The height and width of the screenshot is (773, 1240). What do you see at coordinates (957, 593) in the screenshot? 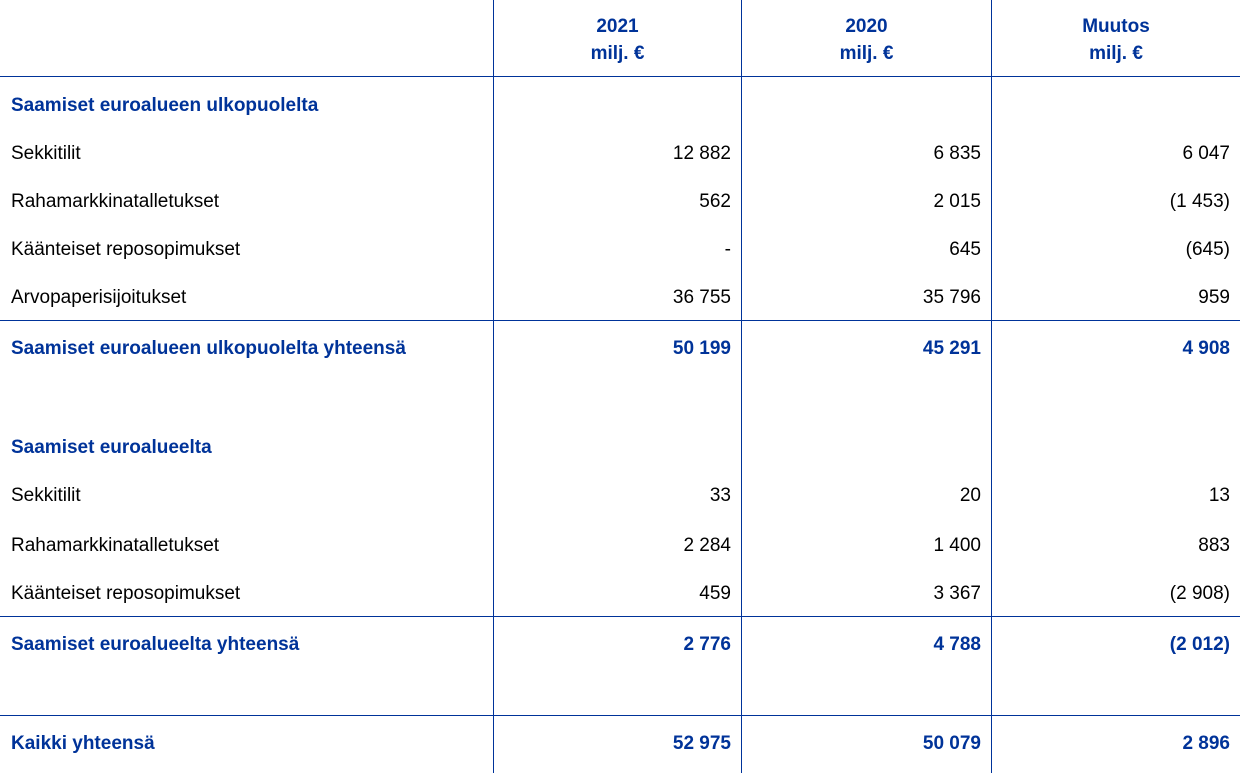
I see `value-2020: 3 367` at bounding box center [957, 593].